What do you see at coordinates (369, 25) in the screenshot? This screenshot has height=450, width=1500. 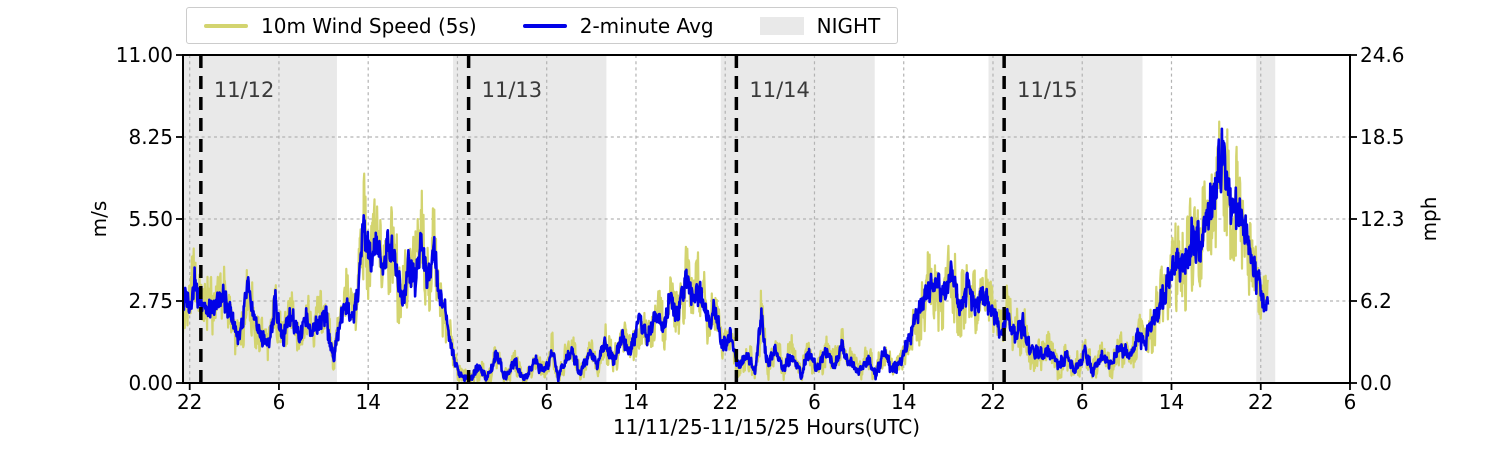 I see `legend-label-wind-5s: 10m Wind Speed (5s)` at bounding box center [369, 25].